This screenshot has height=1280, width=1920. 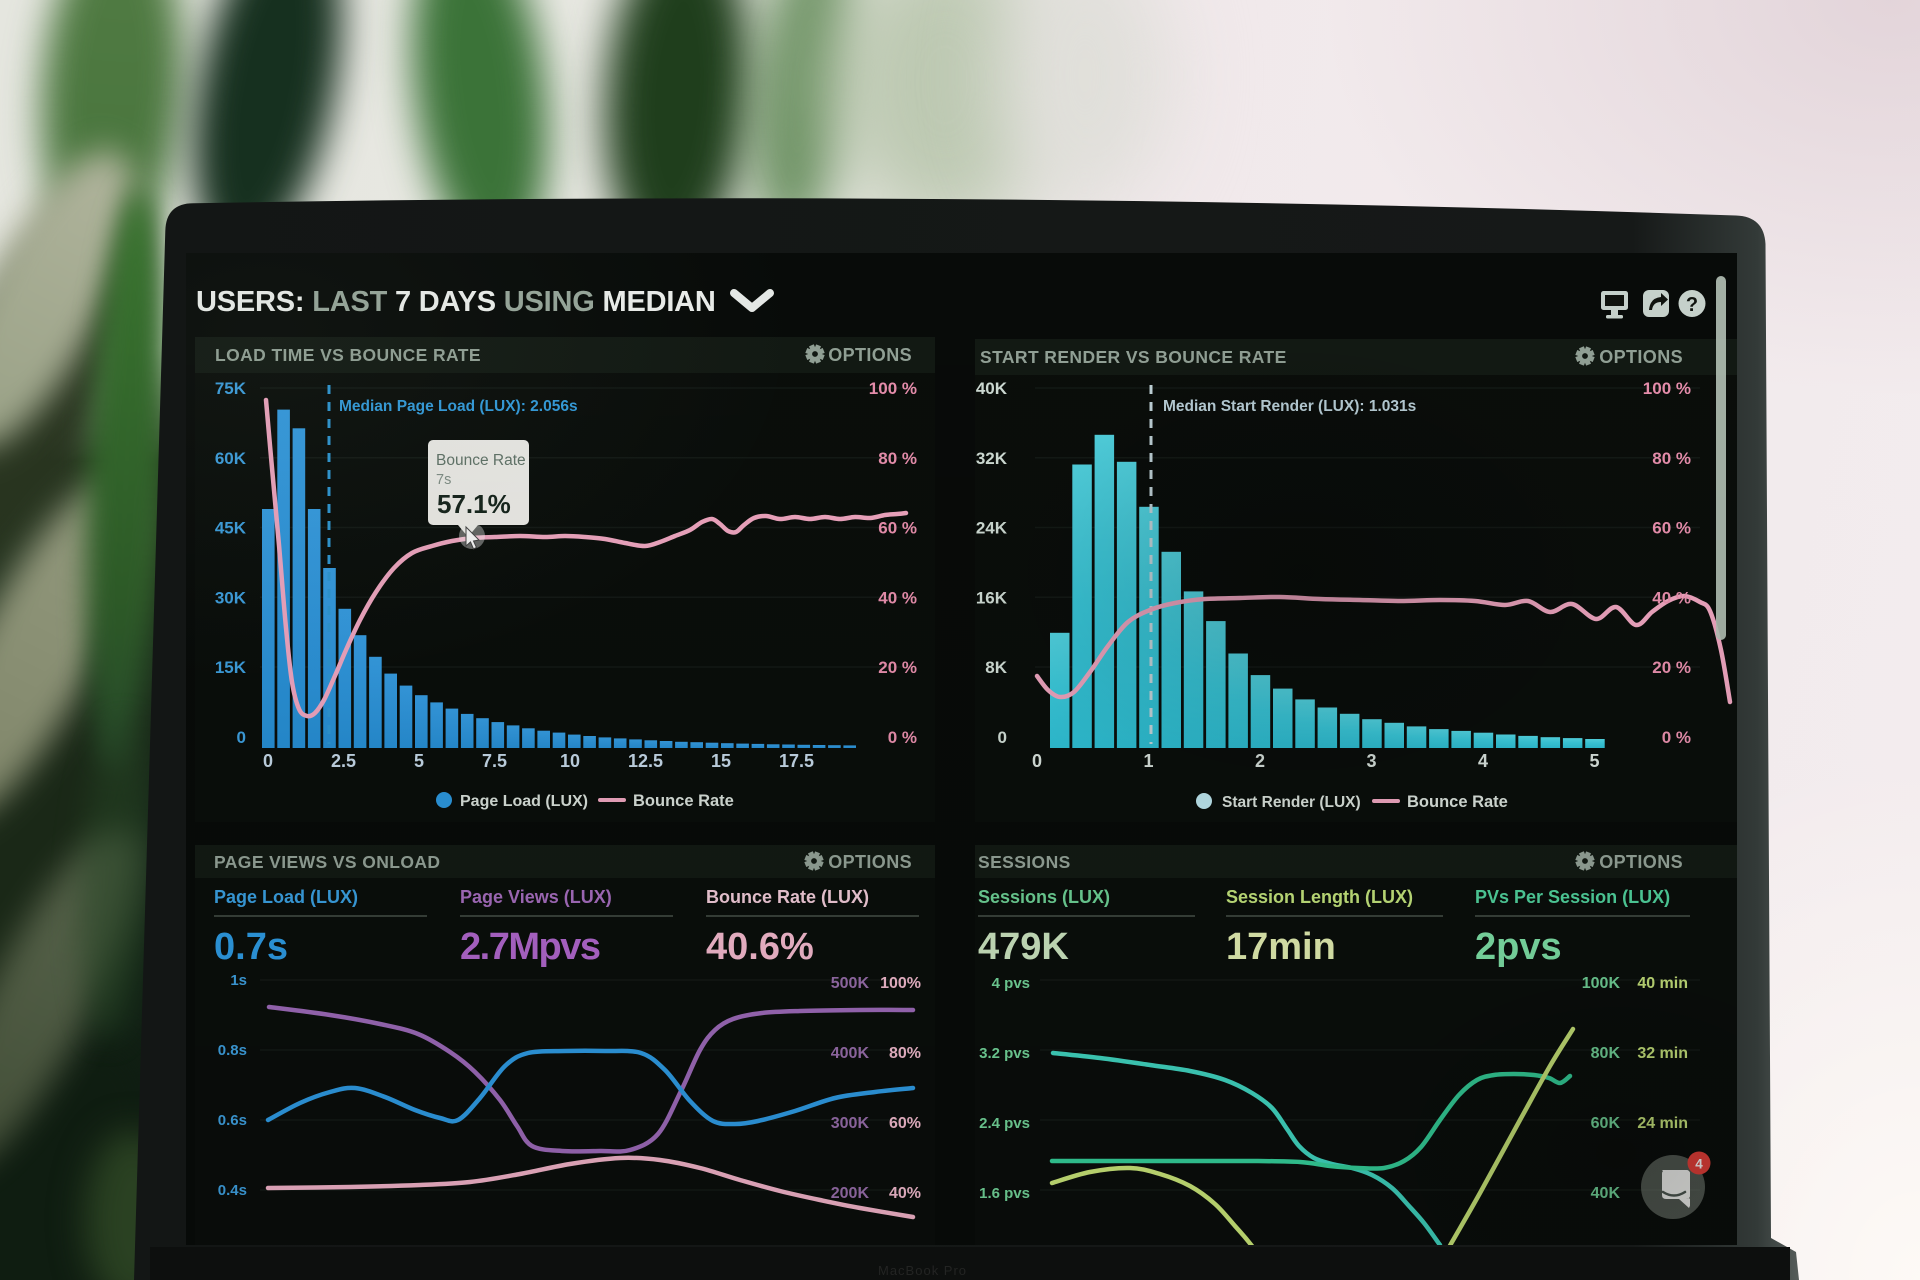 What do you see at coordinates (905, 1053) in the screenshot?
I see `svg-text: 80%` at bounding box center [905, 1053].